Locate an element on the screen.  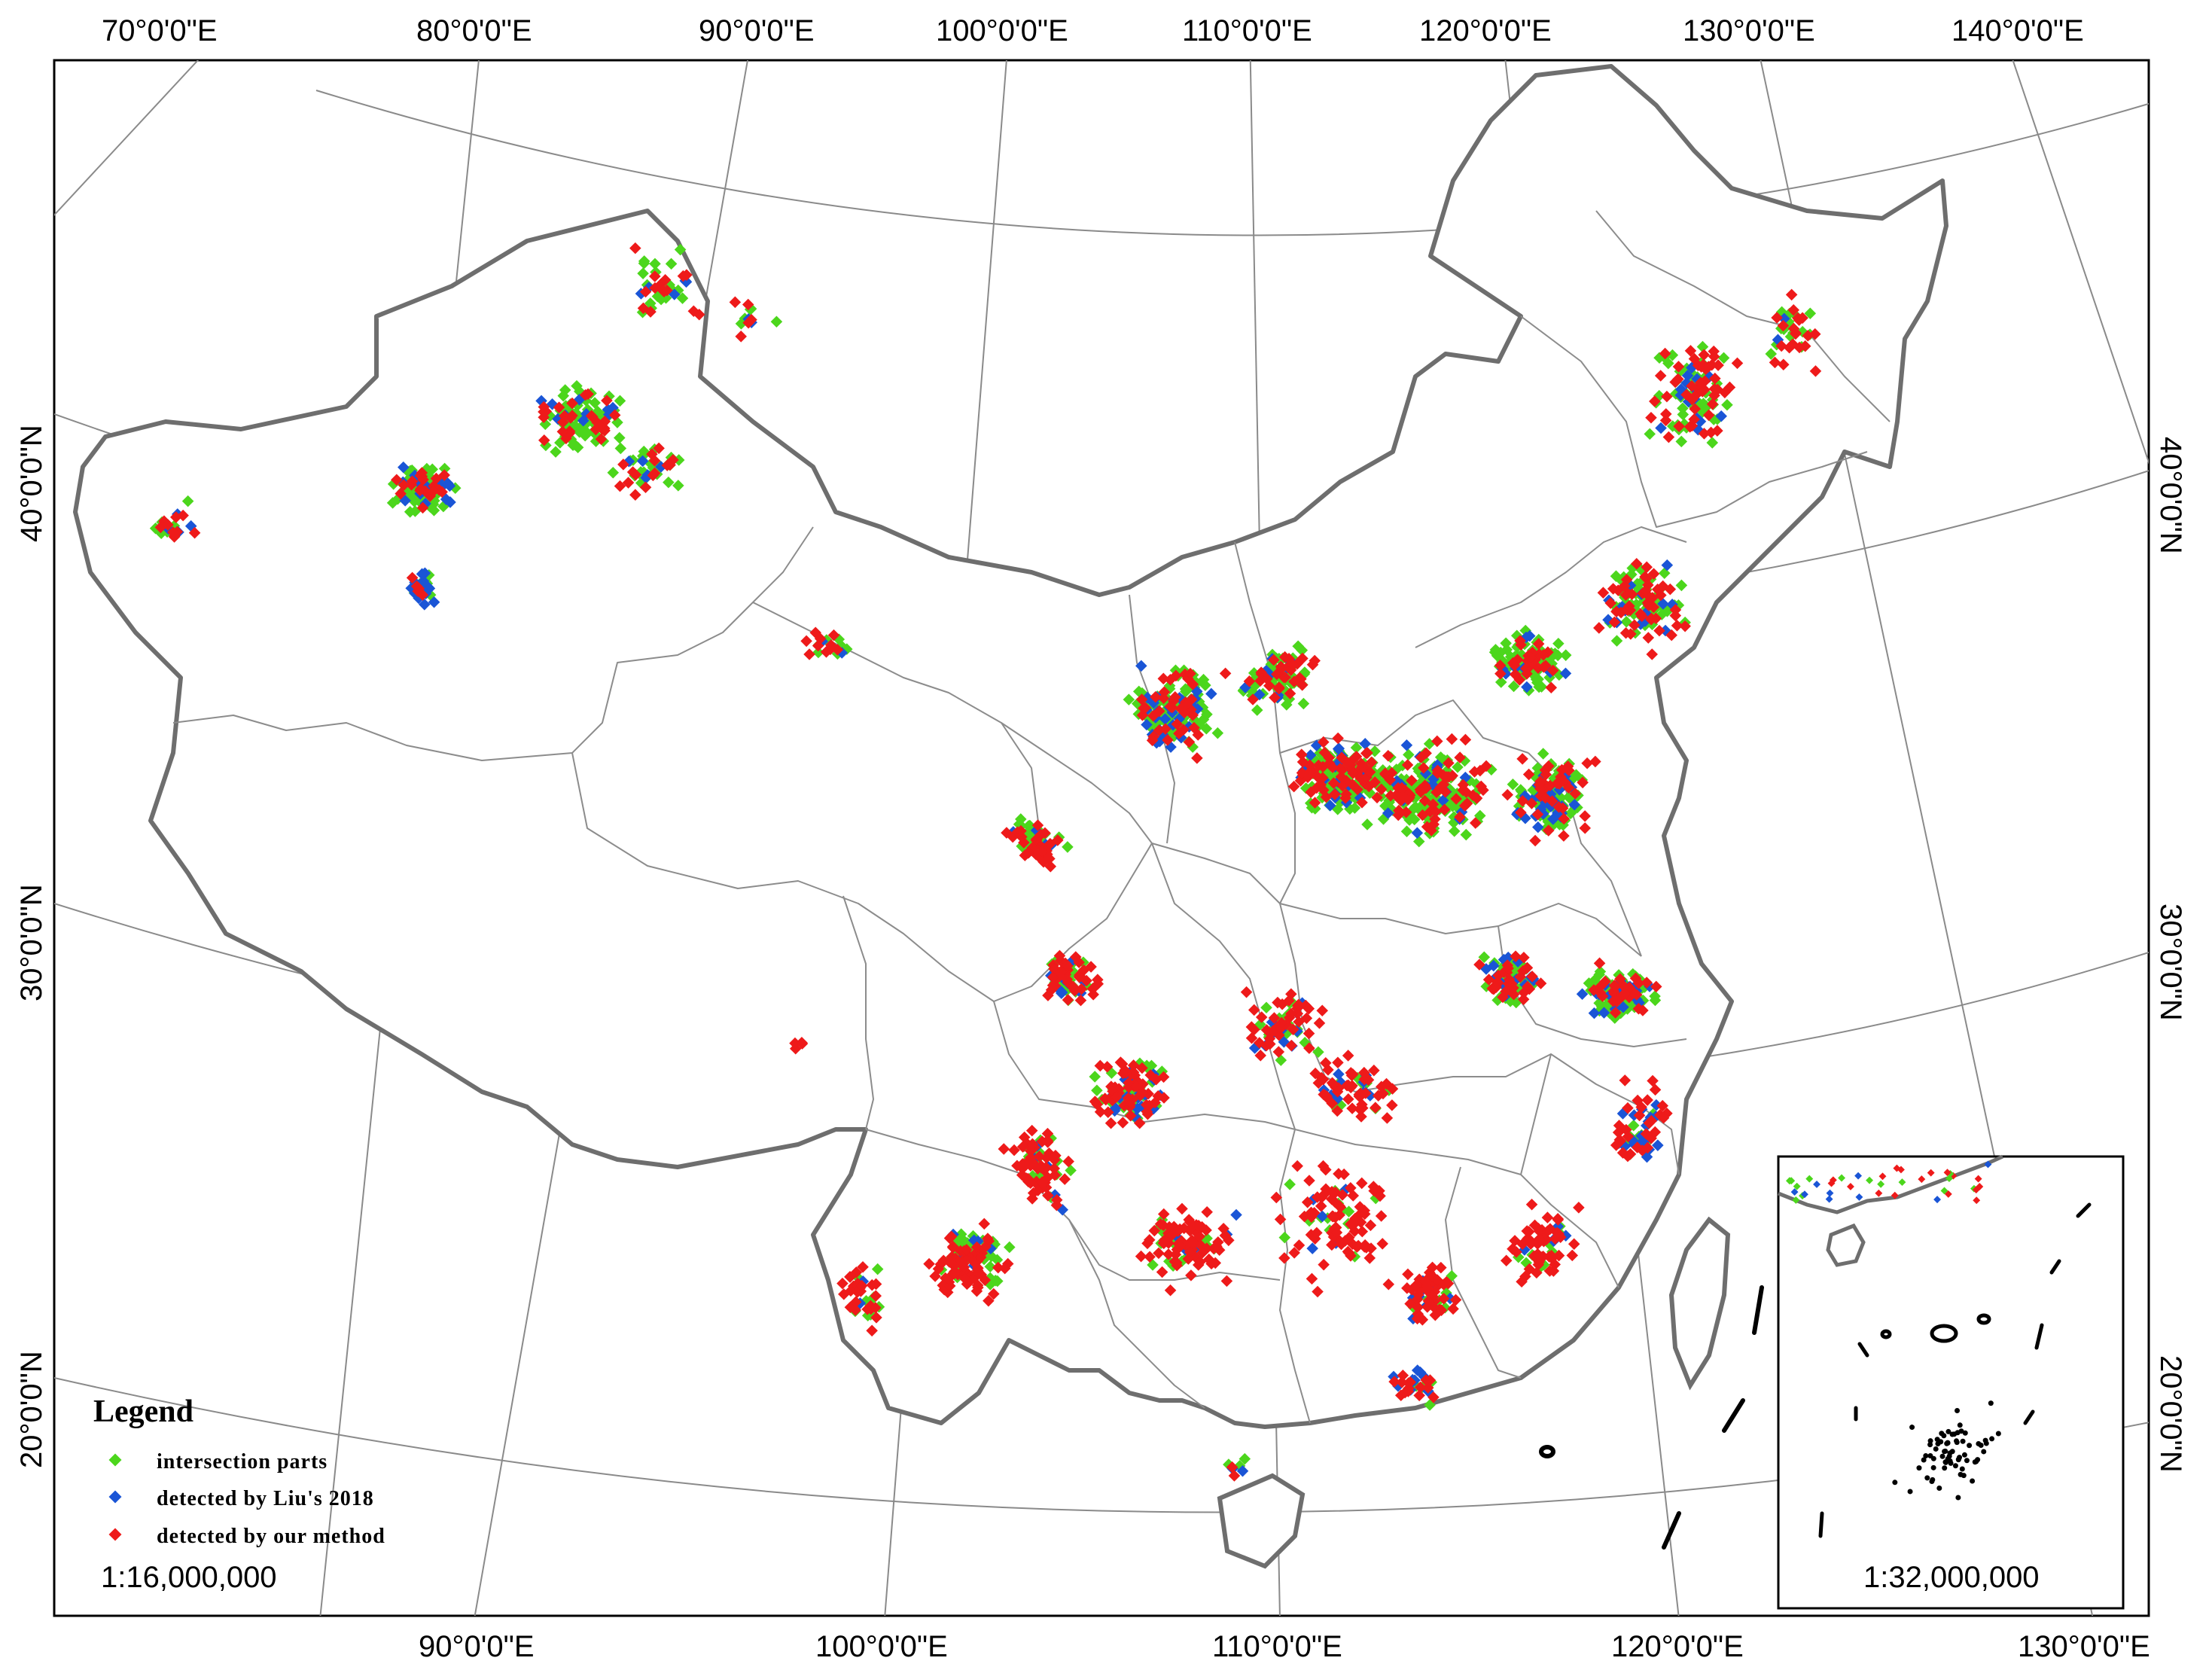
inset-point is located at coordinates (1947, 1173).